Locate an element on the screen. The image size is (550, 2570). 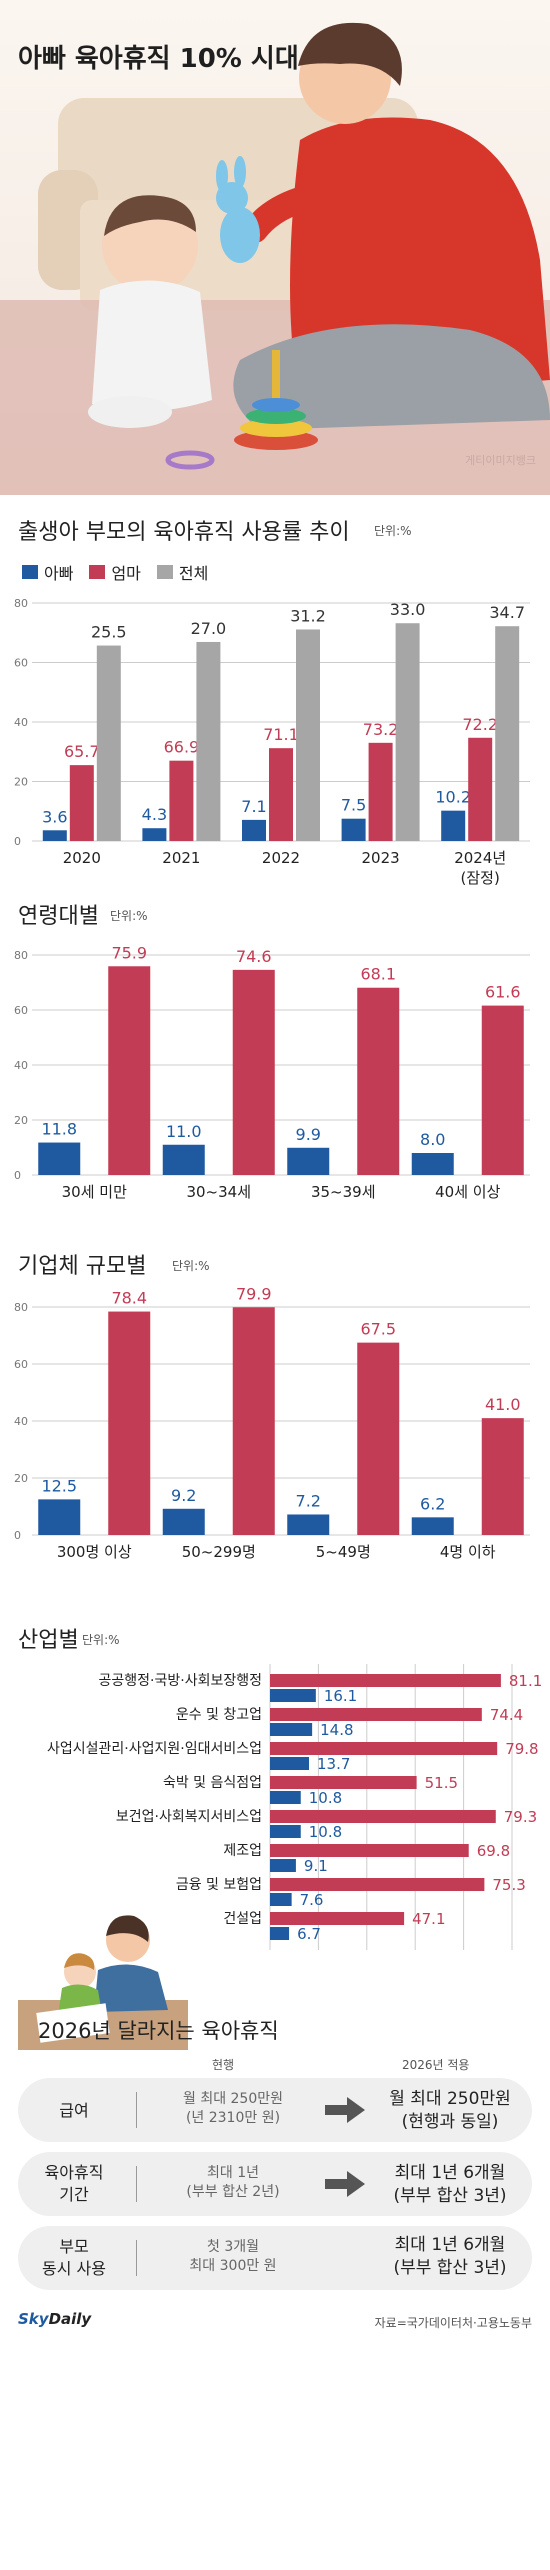
x-tick-label: 2020 is located at coordinates (82, 858).